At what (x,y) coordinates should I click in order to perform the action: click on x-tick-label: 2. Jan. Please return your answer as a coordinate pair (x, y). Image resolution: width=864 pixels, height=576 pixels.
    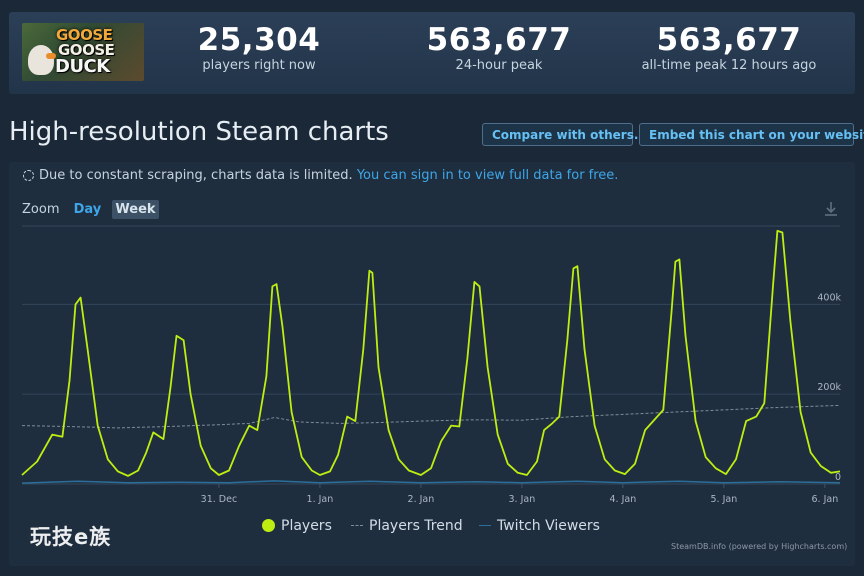
    Looking at the image, I should click on (421, 499).